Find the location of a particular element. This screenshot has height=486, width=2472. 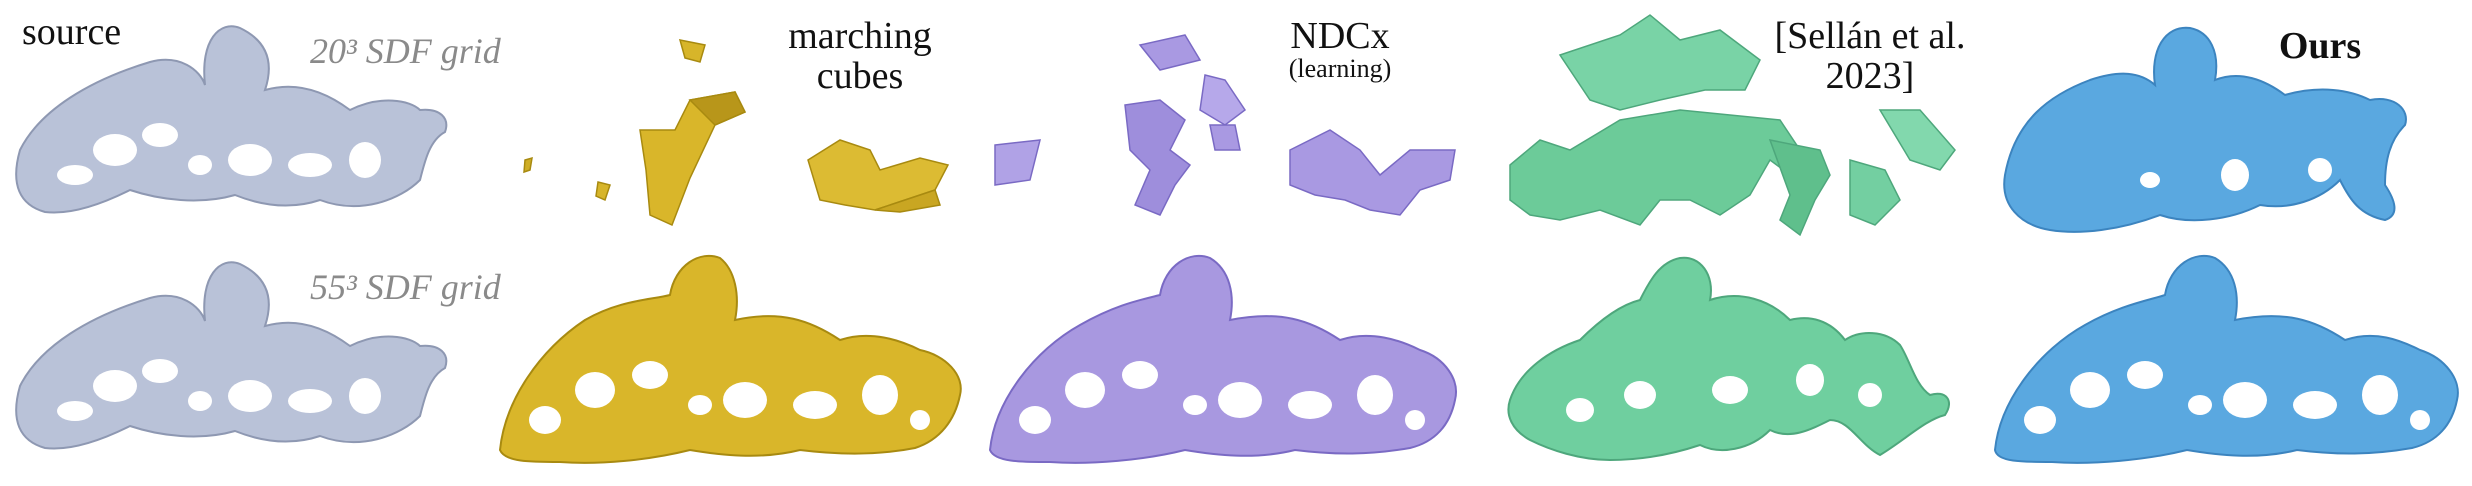

marching-cubes-mesh-bottom is located at coordinates (730, 359).